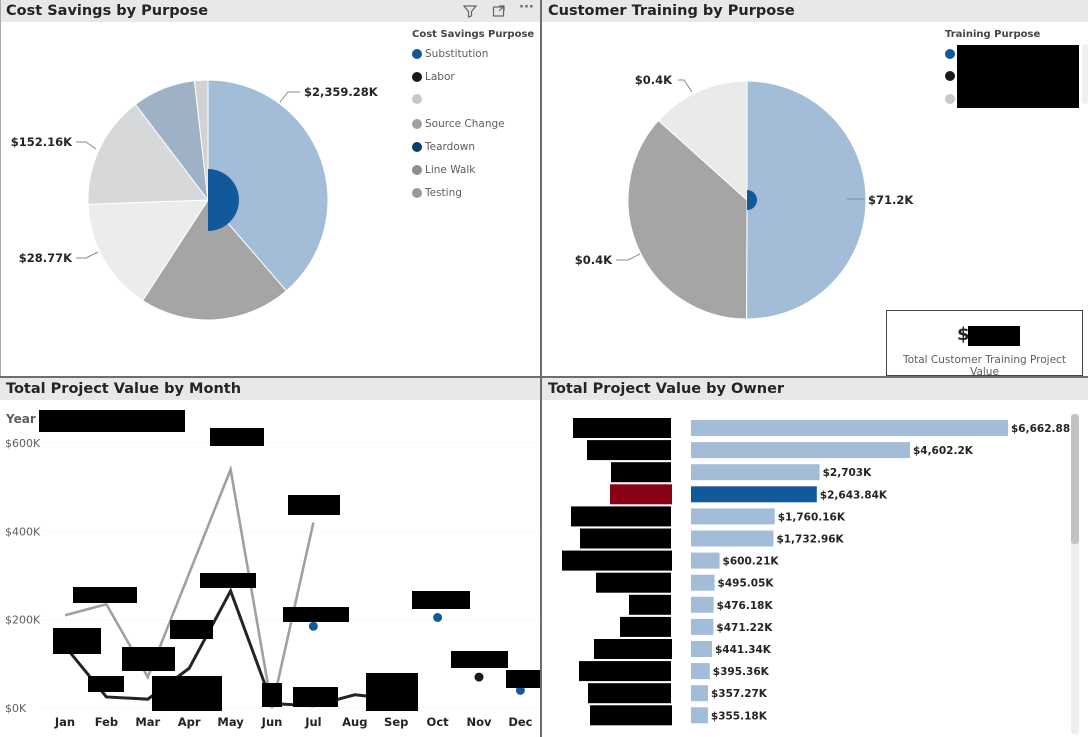 This screenshot has height=737, width=1088. What do you see at coordinates (1041, 429) in the screenshot?
I see `owner-bar-label: $6,662.88K` at bounding box center [1041, 429].